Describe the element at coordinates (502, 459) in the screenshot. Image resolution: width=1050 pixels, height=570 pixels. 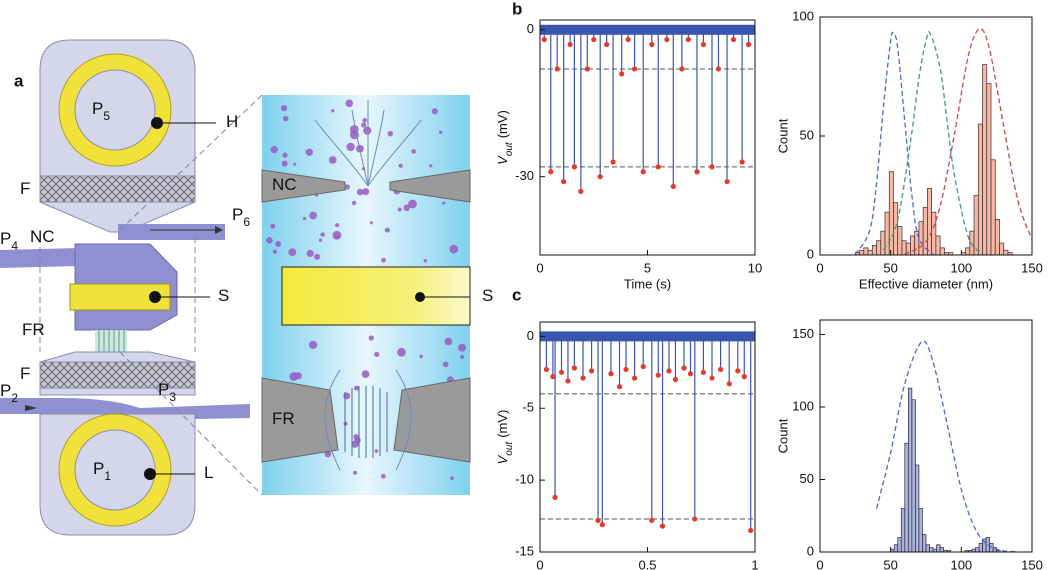
I see `label-symbol: V` at that location.